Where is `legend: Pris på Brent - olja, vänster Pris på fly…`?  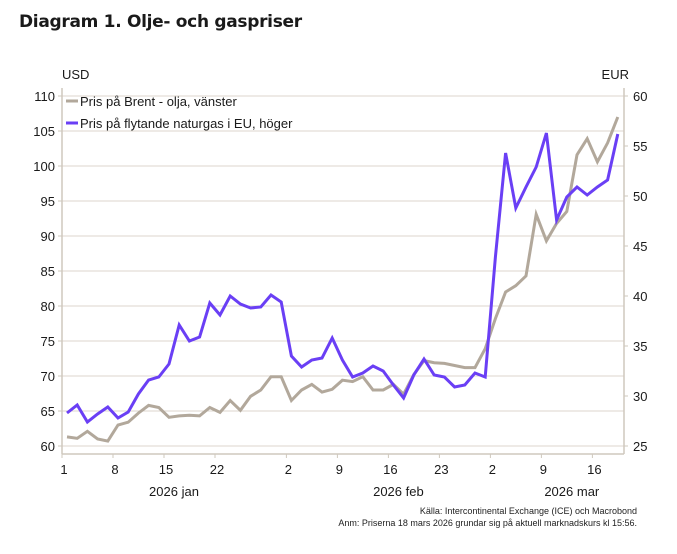 legend: Pris på Brent - olja, vänster Pris på fly… is located at coordinates (179, 112).